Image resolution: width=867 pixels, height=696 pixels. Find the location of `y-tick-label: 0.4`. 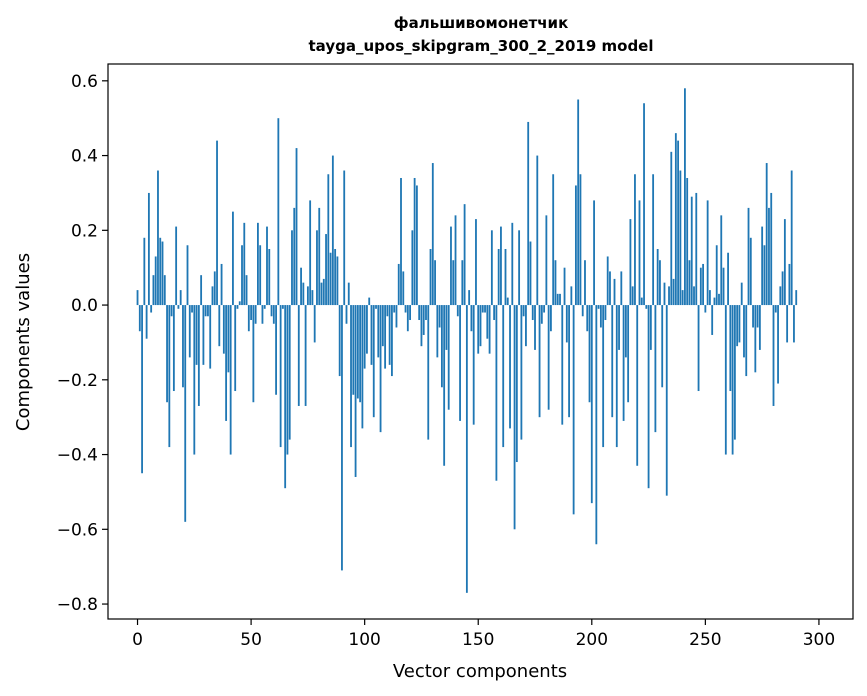

y-tick-label: 0.4 is located at coordinates (84, 157).